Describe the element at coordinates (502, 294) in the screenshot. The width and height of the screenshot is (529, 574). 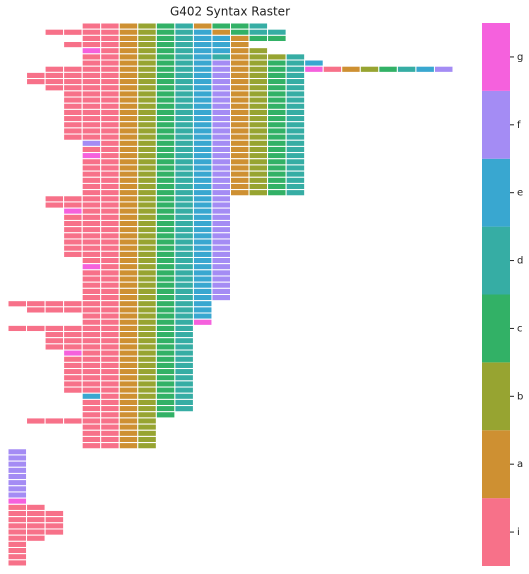
I see `colorbar: i a b c d e f g` at that location.